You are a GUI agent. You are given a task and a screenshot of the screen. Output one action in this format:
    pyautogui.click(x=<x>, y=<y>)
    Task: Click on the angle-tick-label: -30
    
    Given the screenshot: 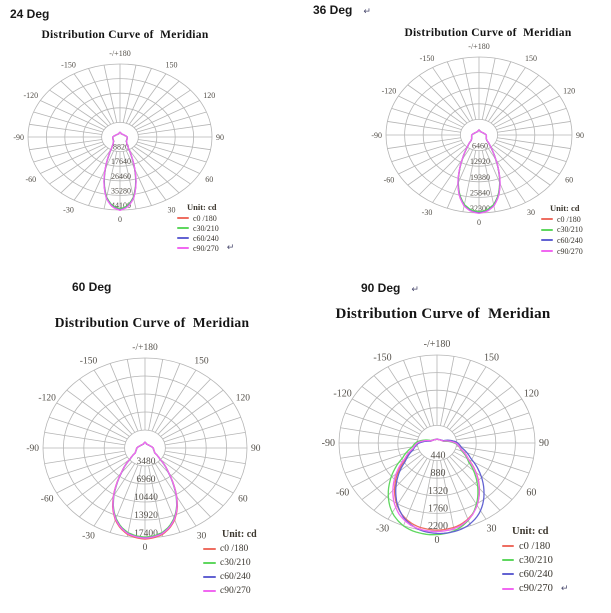 What is the action you would take?
    pyautogui.click(x=88, y=536)
    